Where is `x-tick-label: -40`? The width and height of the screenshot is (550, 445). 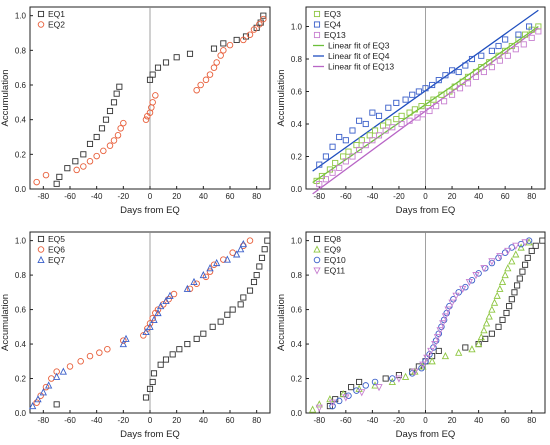 x-tick-label: -40 is located at coordinates (97, 196).